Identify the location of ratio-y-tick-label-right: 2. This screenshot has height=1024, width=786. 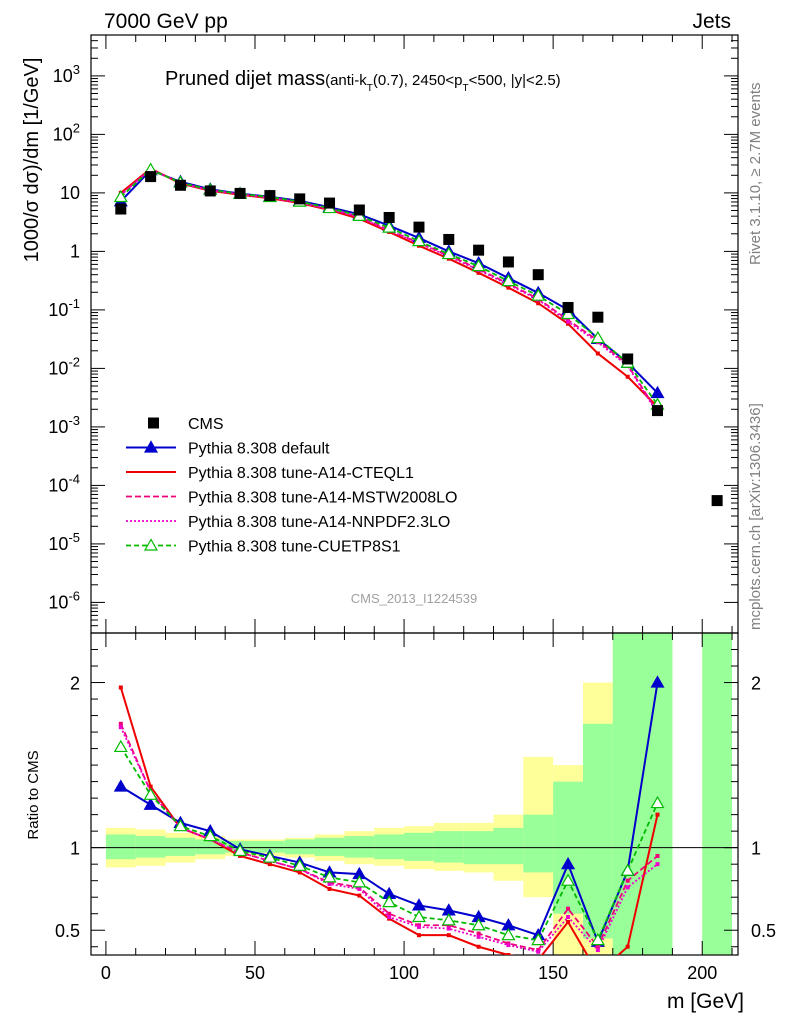
(756, 684).